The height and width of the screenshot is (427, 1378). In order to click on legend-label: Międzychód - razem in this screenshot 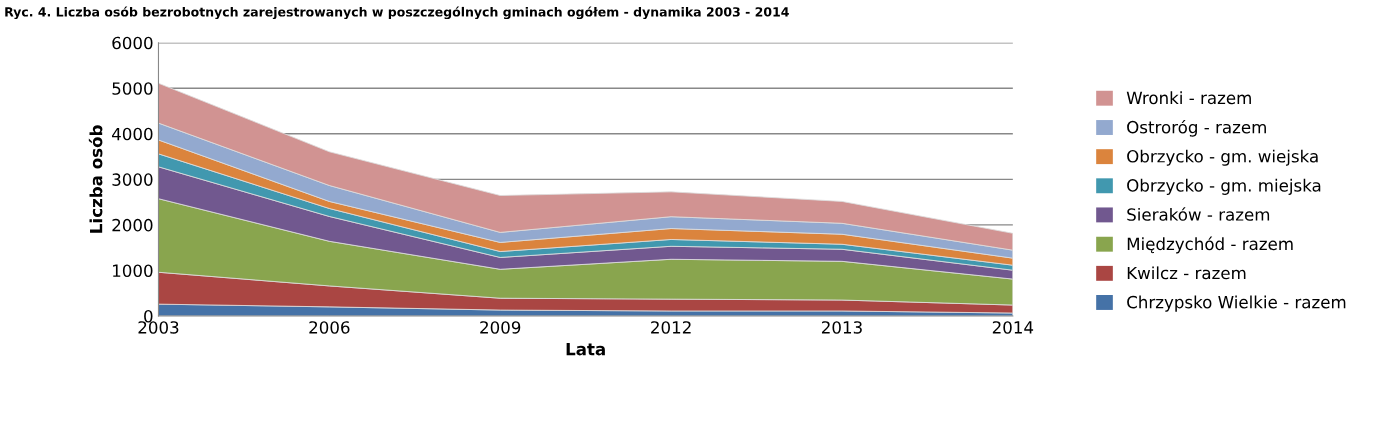, I will do `click(1210, 245)`.